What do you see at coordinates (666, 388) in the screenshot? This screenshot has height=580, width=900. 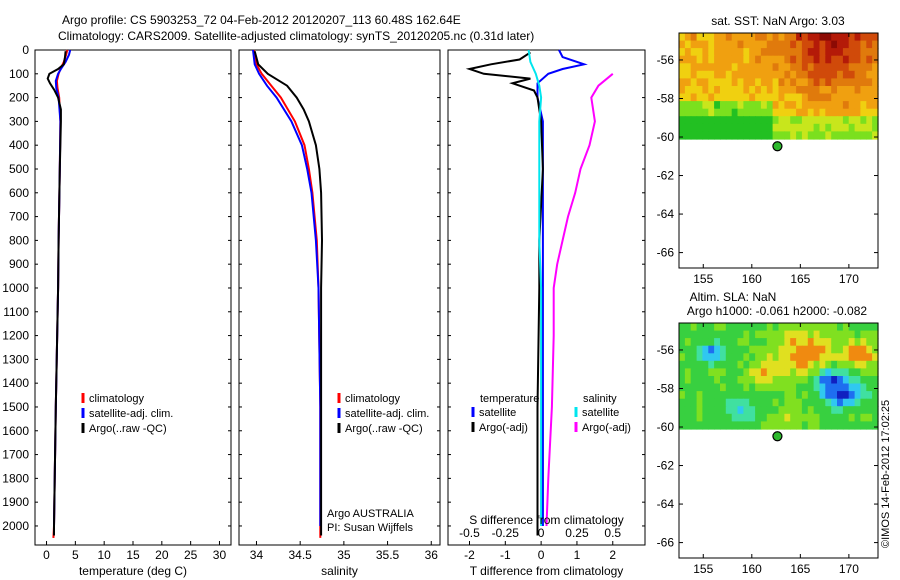 I see `map-y-tick-label: -58` at bounding box center [666, 388].